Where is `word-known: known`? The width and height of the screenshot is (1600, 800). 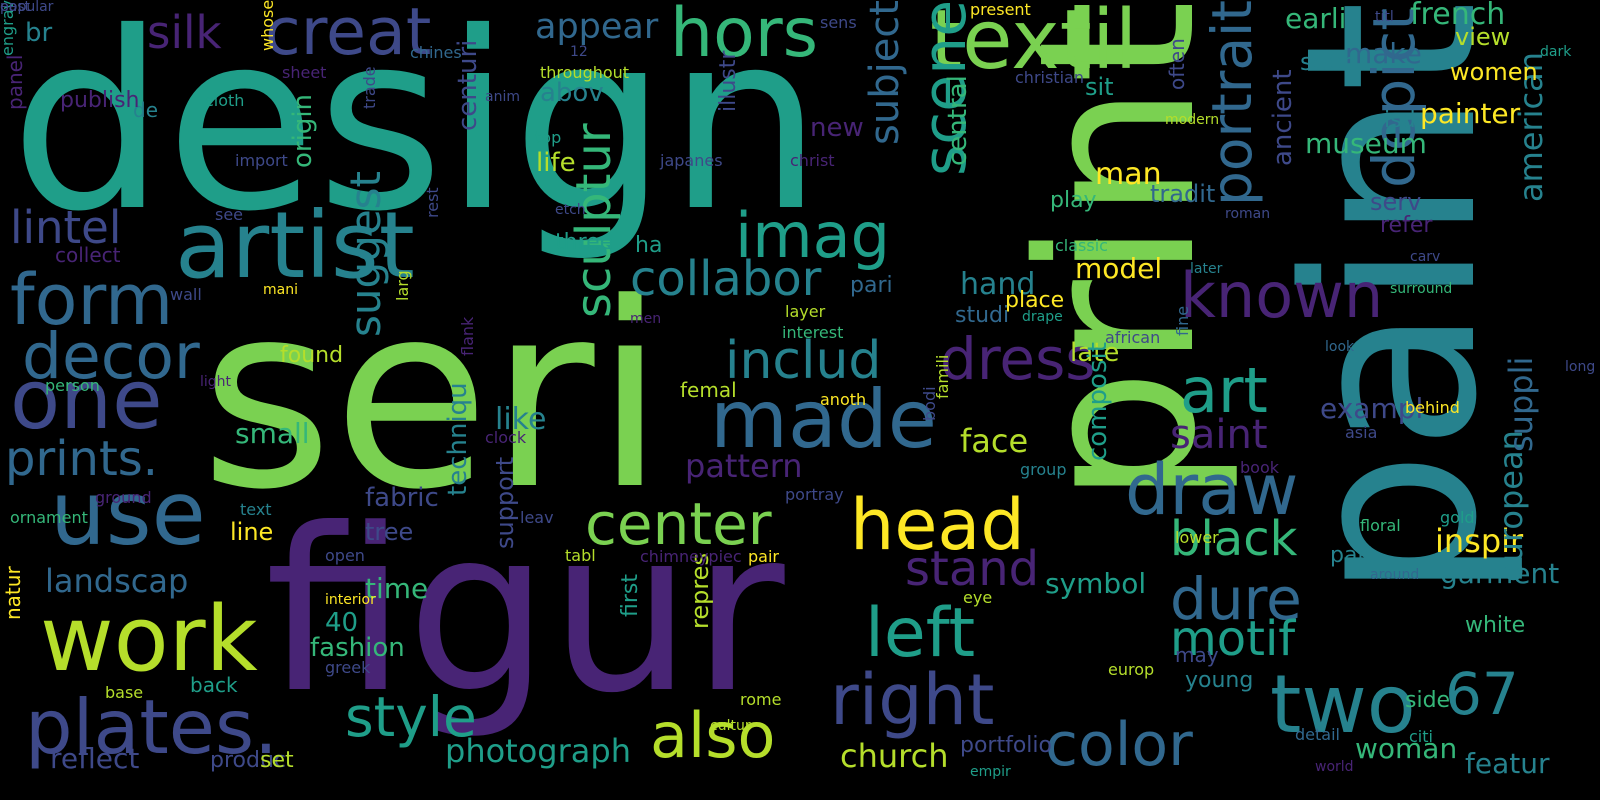 word-known: known is located at coordinates (1282, 295).